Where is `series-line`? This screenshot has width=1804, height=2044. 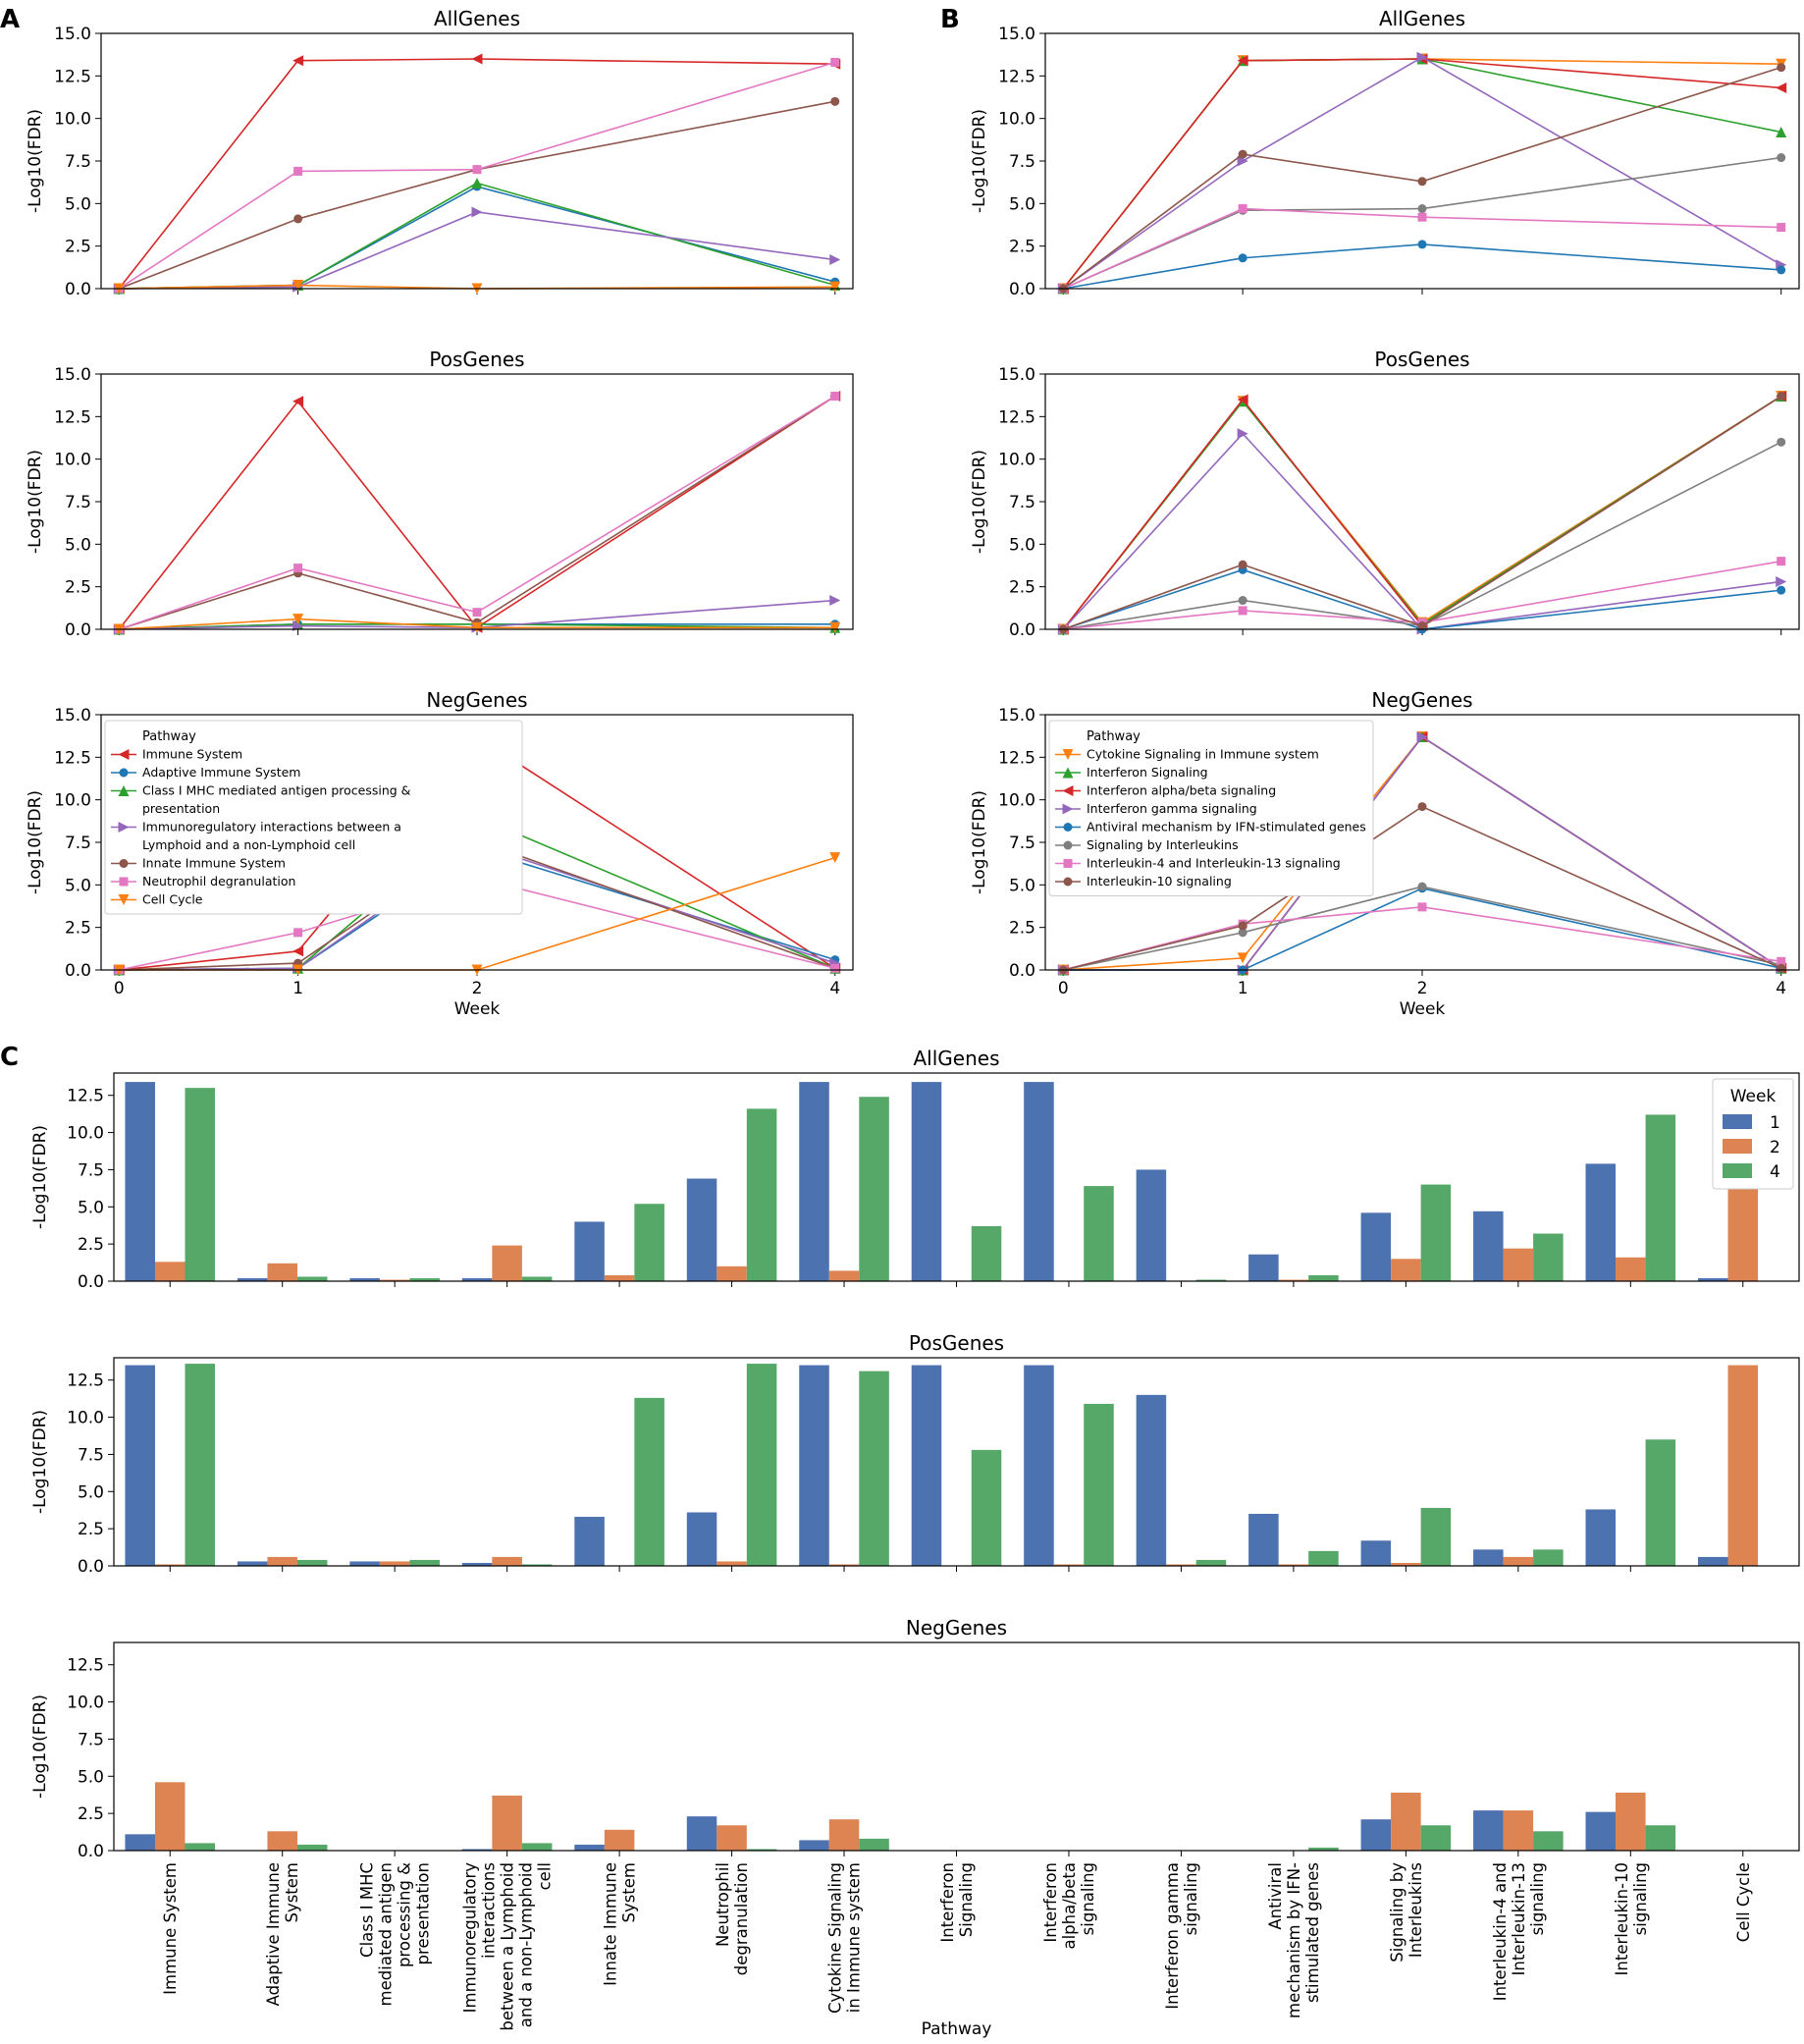
series-line is located at coordinates (476, 195).